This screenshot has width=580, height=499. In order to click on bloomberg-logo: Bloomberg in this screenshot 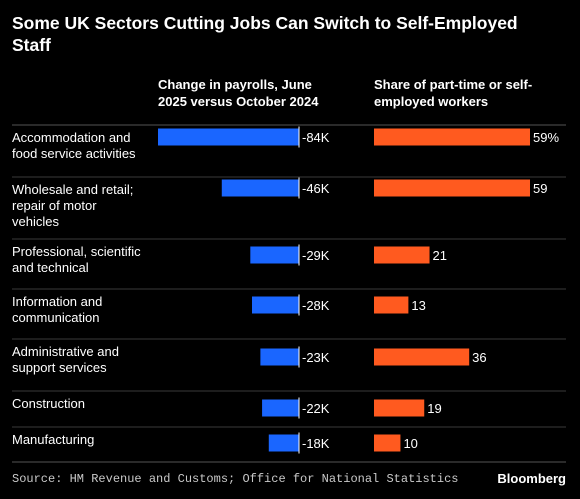, I will do `click(531, 478)`.